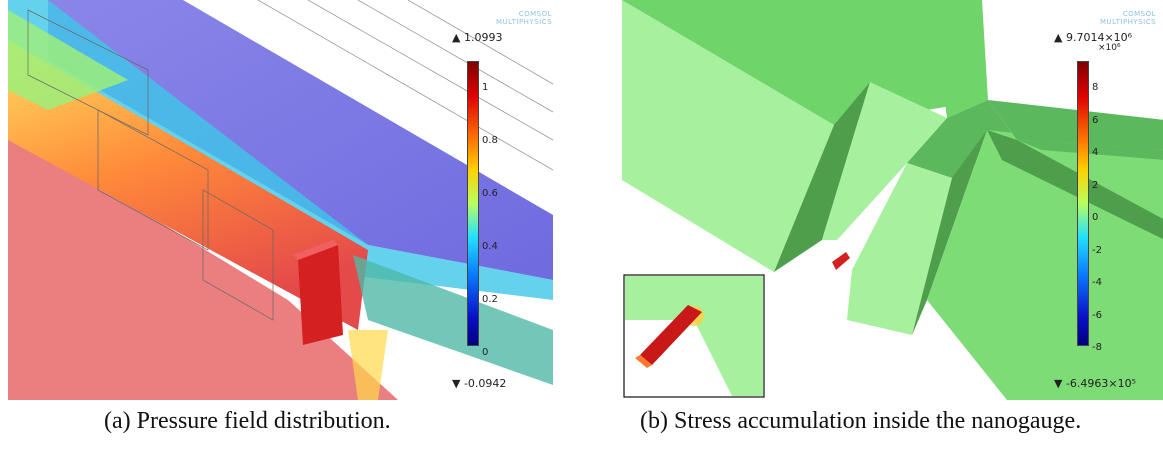  What do you see at coordinates (1097, 347) in the screenshot?
I see `colorbar-tick-label: -8` at bounding box center [1097, 347].